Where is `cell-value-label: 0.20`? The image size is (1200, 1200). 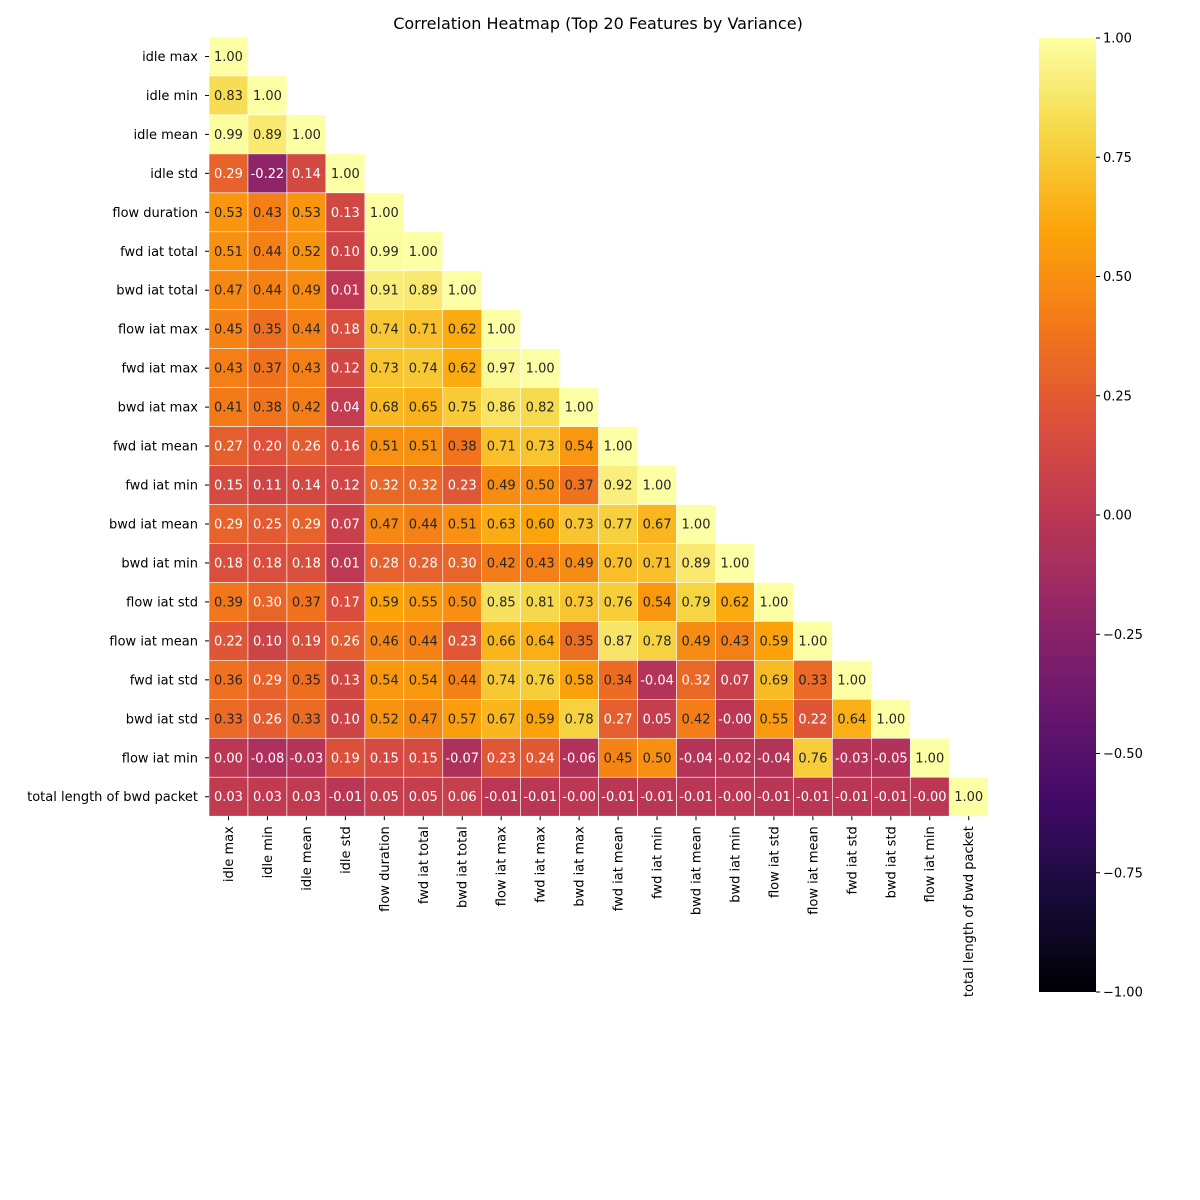 cell-value-label: 0.20 is located at coordinates (267, 447).